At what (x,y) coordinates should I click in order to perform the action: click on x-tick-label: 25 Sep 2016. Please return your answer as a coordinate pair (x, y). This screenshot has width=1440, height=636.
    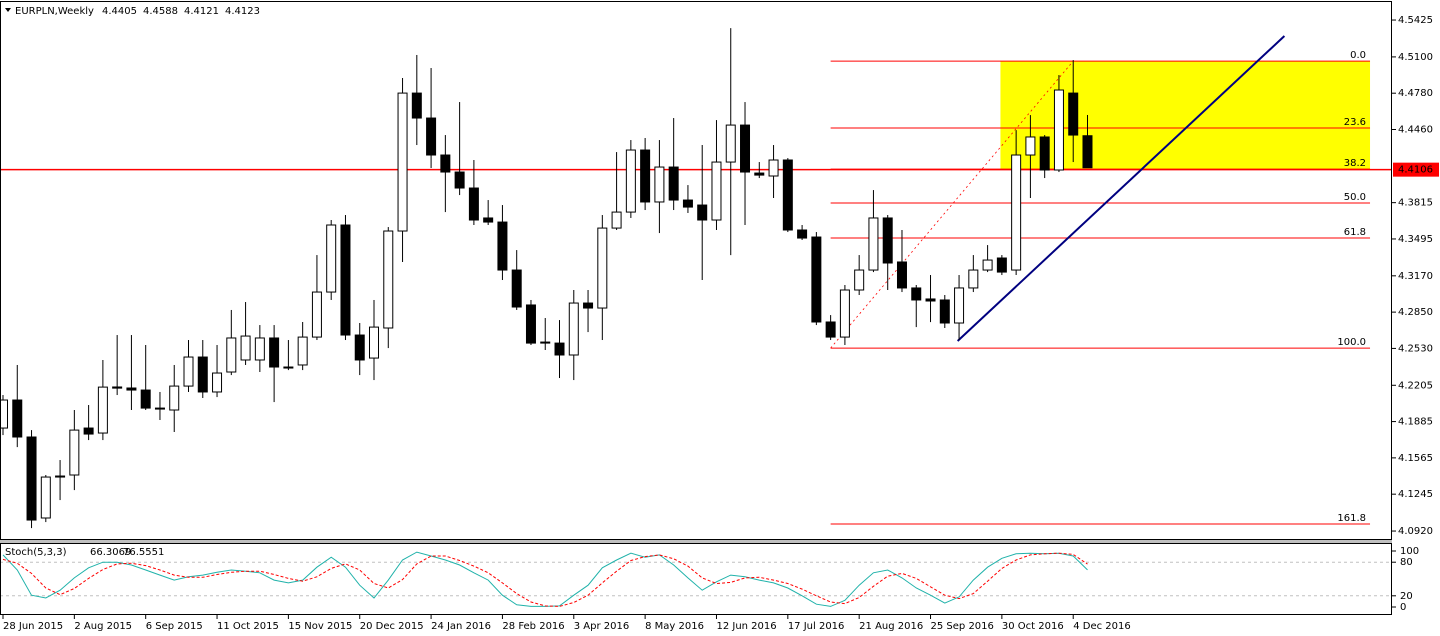
    Looking at the image, I should click on (962, 626).